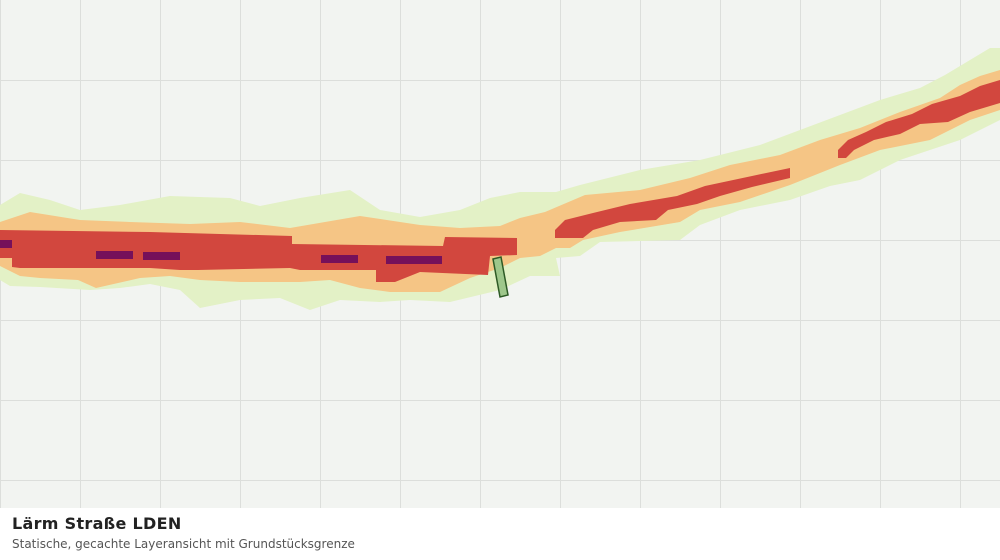  Describe the element at coordinates (97, 523) in the screenshot. I see `layer-title: Lärm Straße LDEN` at that location.